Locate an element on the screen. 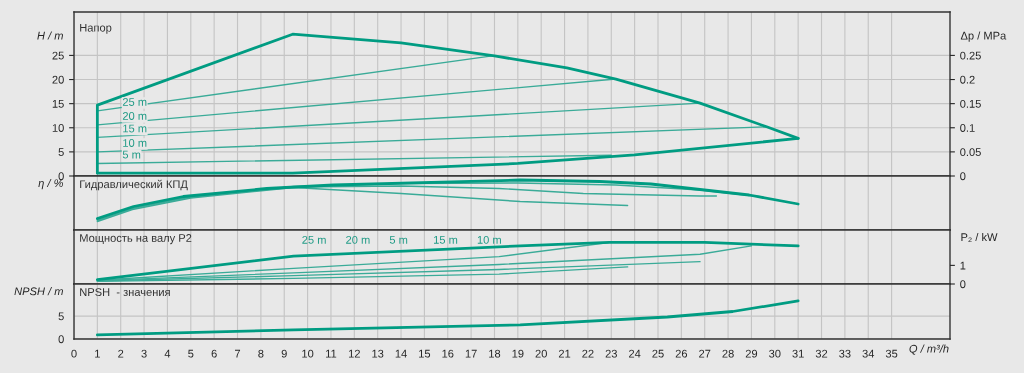 The width and height of the screenshot is (1024, 373). x-tick-label: 8 is located at coordinates (261, 353).